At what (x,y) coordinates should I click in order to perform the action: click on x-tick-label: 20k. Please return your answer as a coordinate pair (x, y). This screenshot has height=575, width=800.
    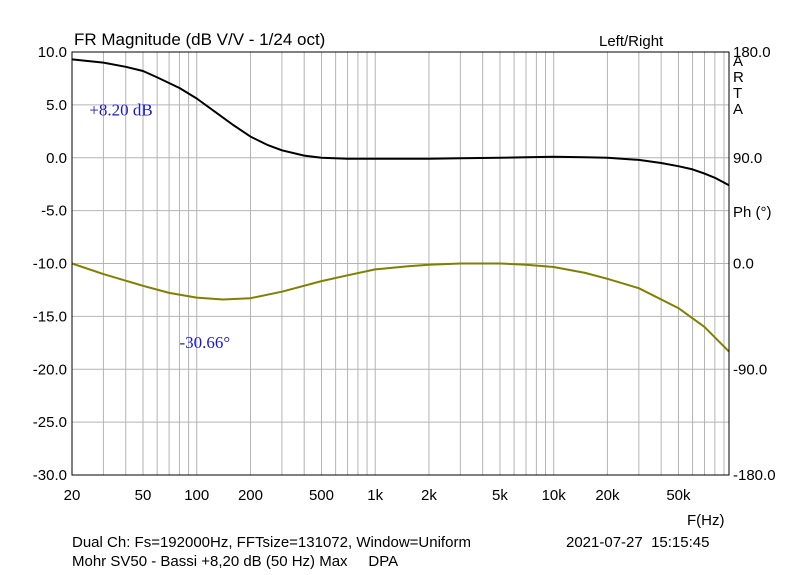
    Looking at the image, I should click on (607, 495).